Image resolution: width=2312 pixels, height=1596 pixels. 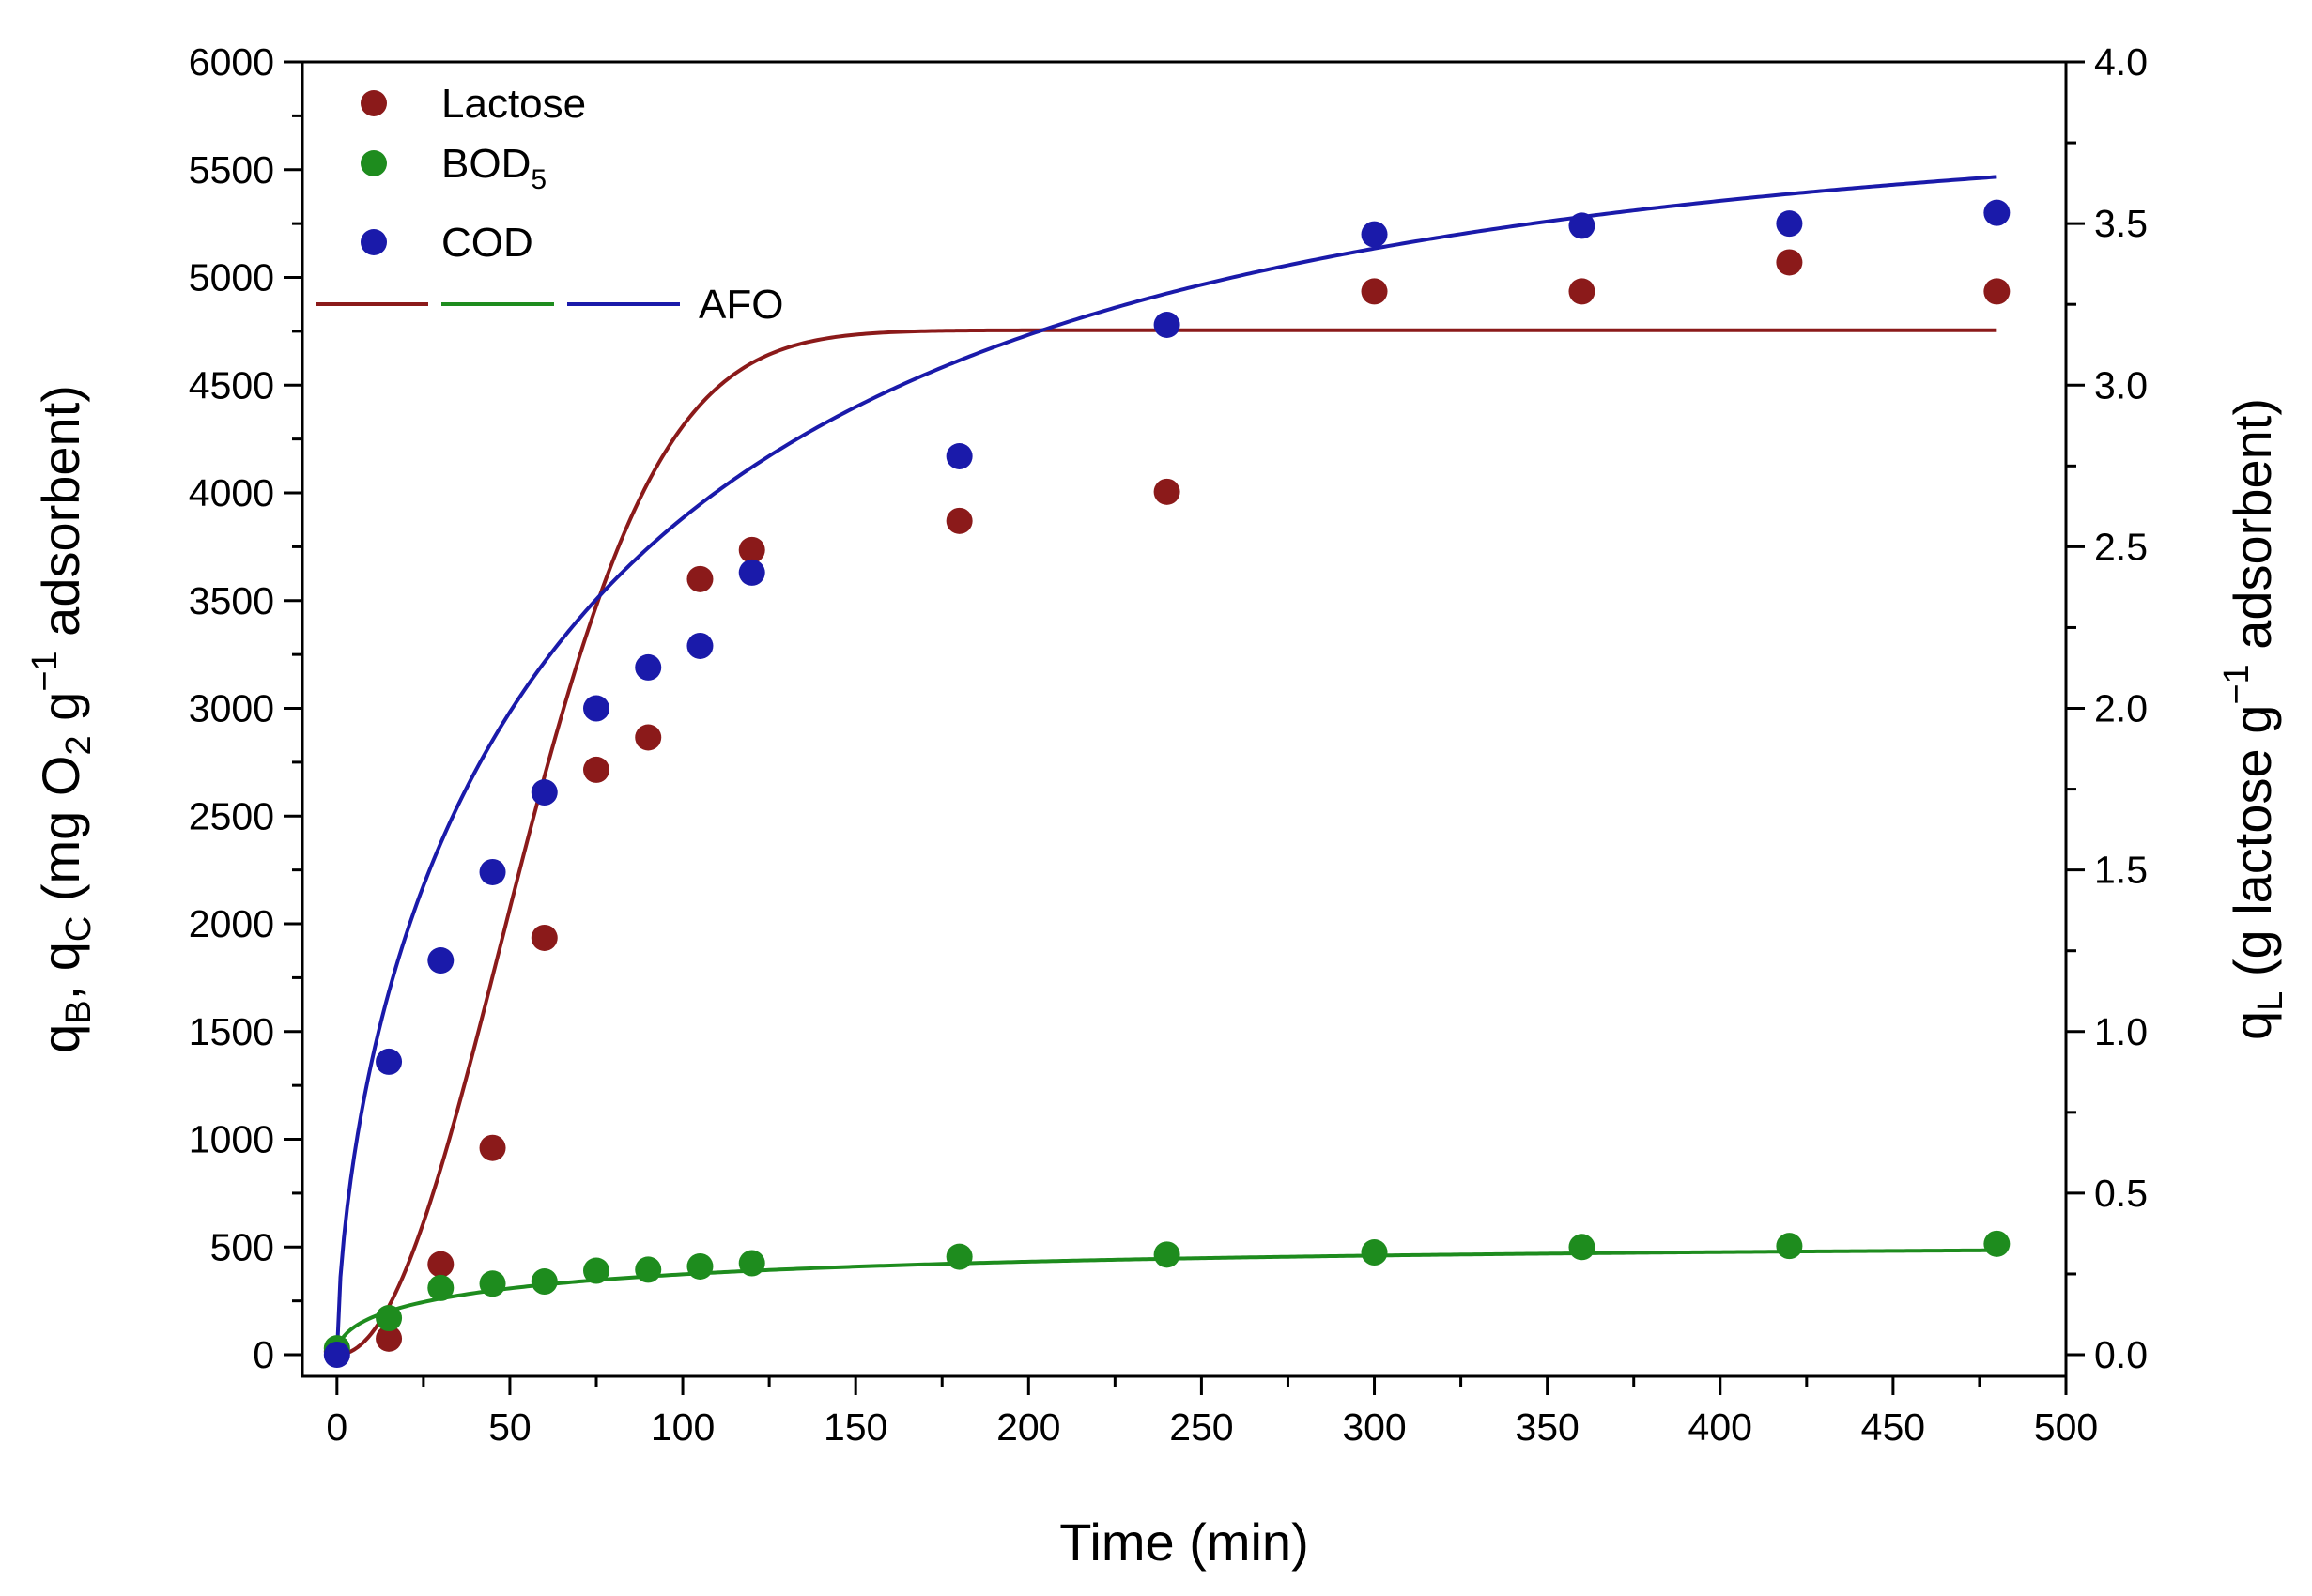 What do you see at coordinates (231, 1031) in the screenshot?
I see `y-left-tick-label: 1500` at bounding box center [231, 1031].